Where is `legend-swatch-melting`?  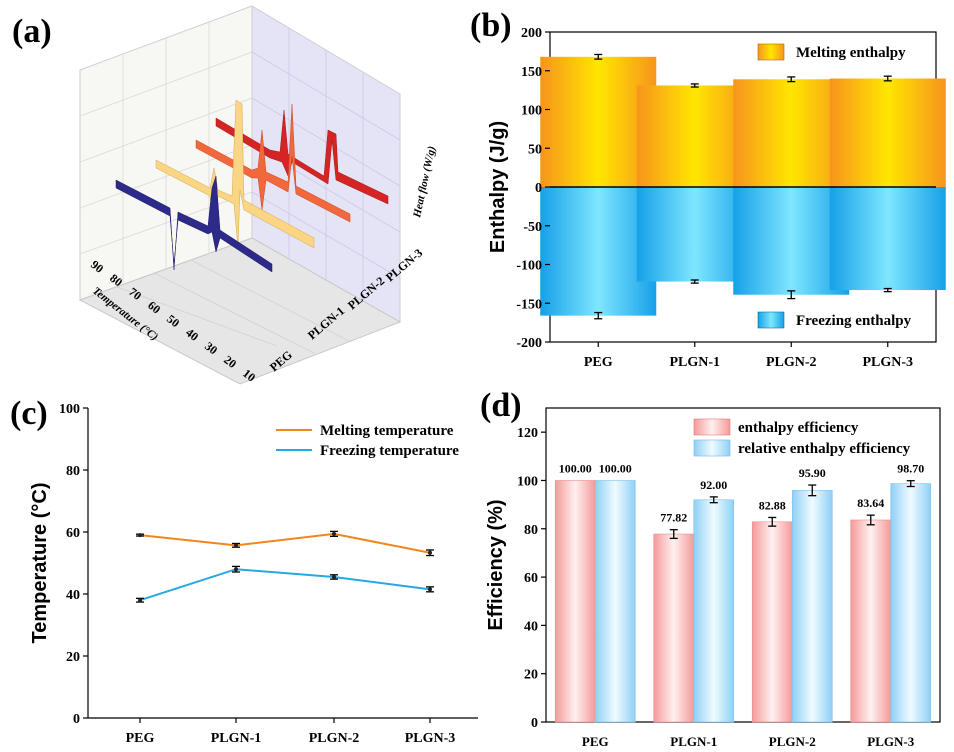
legend-swatch-melting is located at coordinates (771, 52).